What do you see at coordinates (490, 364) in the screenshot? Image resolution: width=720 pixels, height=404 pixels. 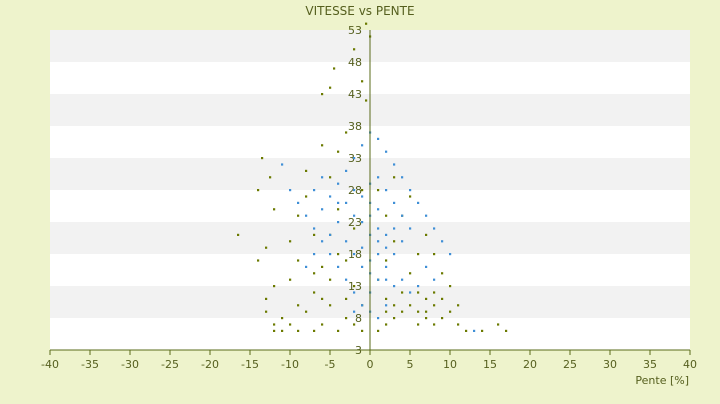 I see `x-tick-label: 15` at bounding box center [490, 364].